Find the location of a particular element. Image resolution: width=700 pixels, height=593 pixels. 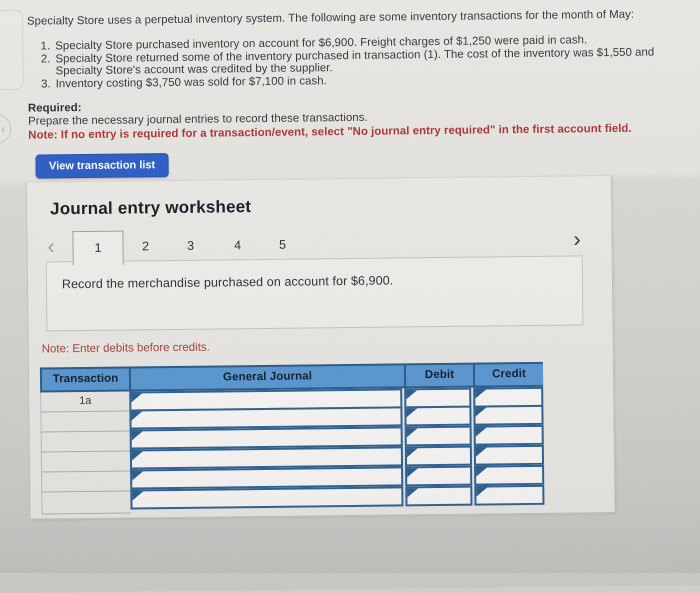

pager-prev-button: ‹ is located at coordinates (50, 247).